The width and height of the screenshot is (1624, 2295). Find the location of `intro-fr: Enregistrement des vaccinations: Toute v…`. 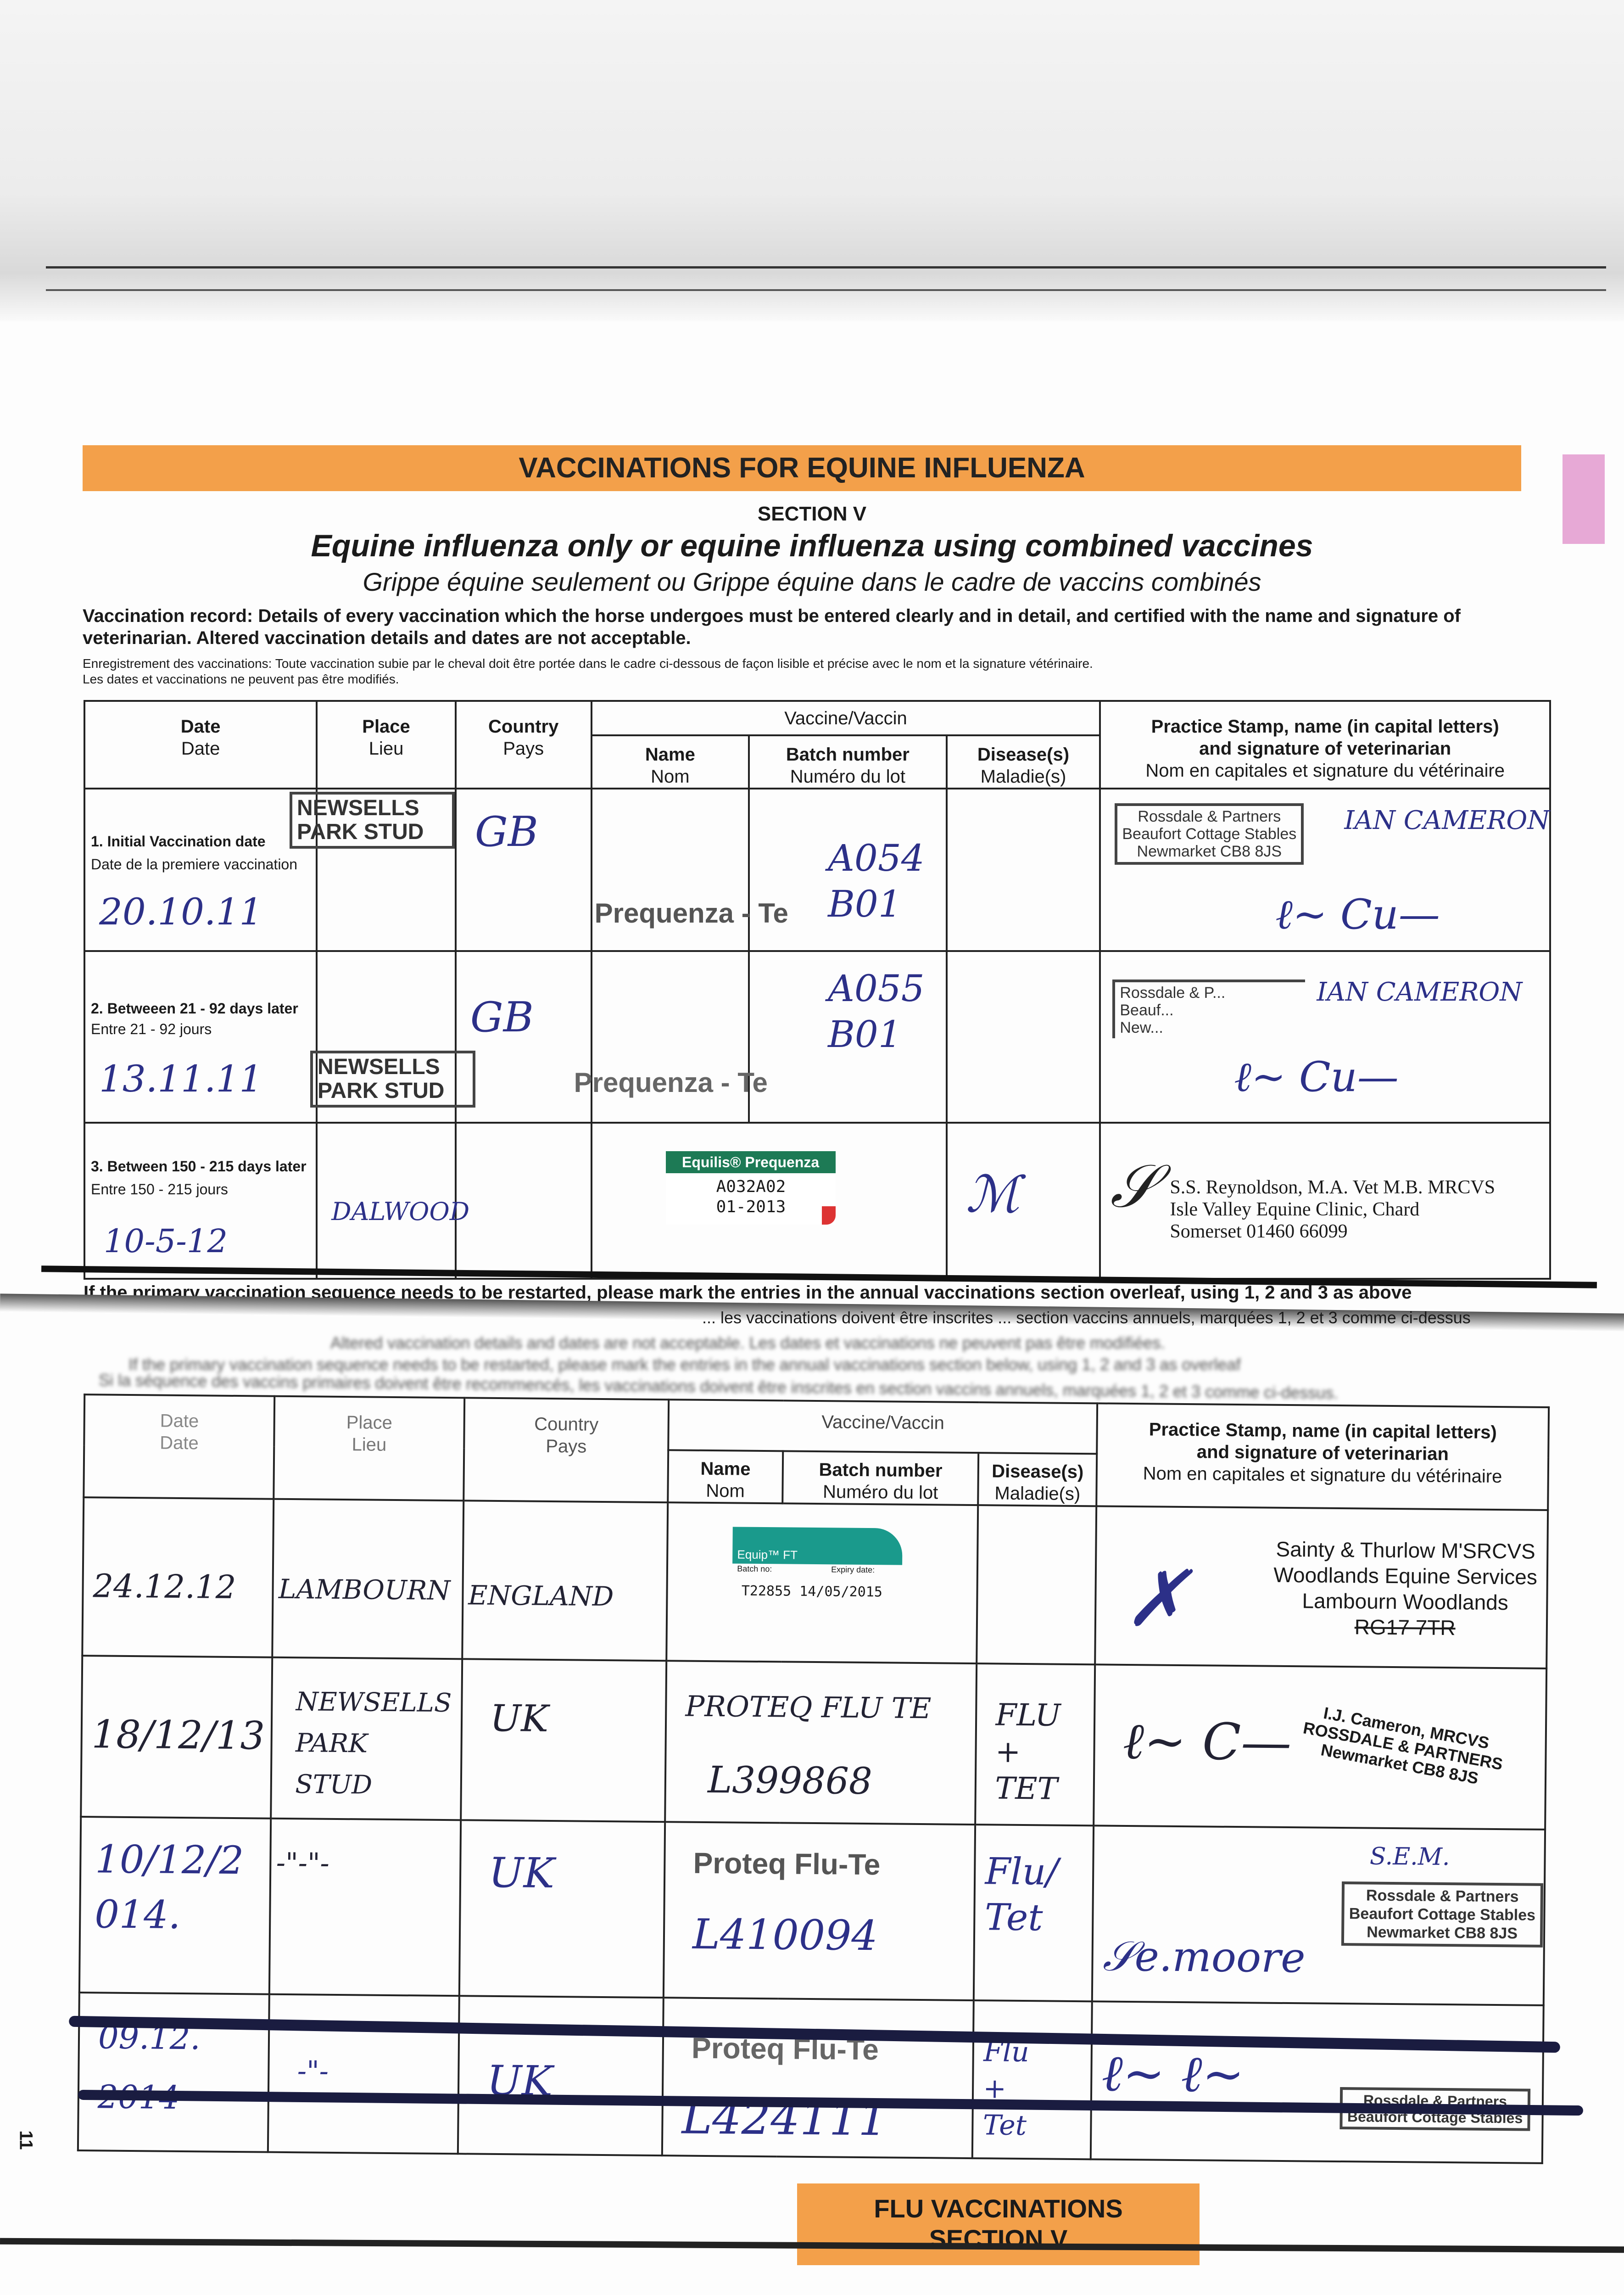

intro-fr: Enregistrement des vaccinations: Toute v… is located at coordinates (588, 664).